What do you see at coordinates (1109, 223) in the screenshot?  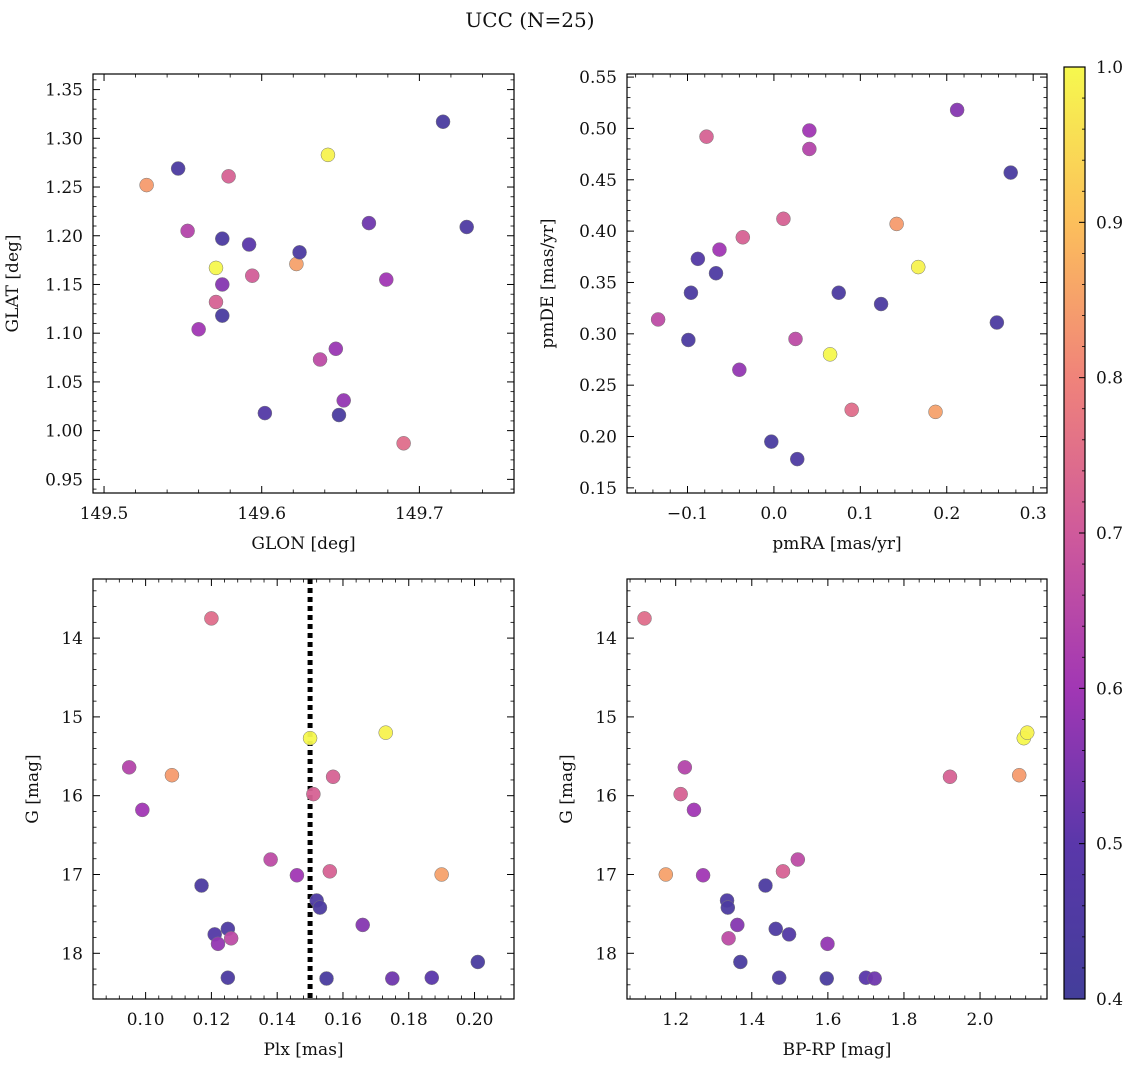 I see `colorbar-tick-label: 0.9` at bounding box center [1109, 223].